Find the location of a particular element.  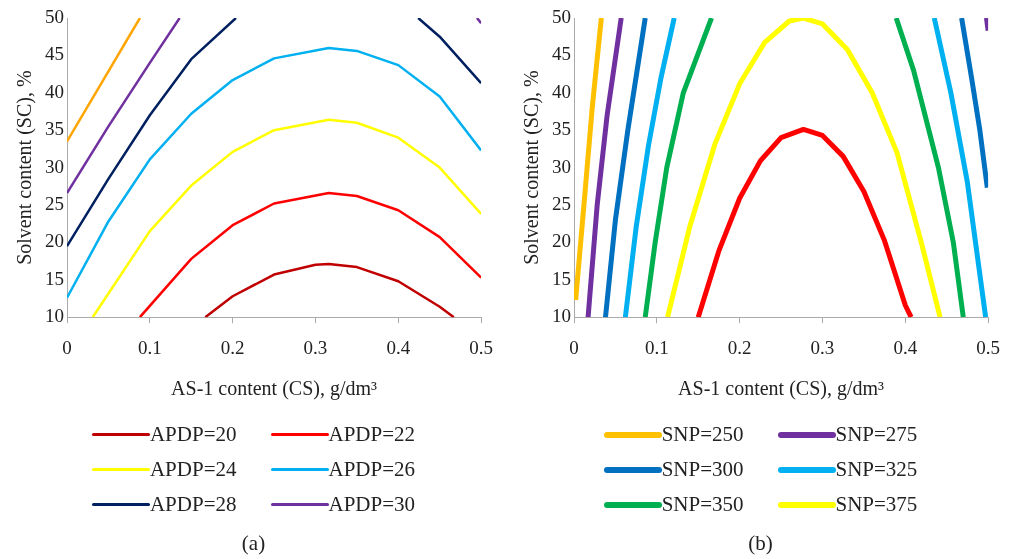

text: (b) is located at coordinates (760, 543).